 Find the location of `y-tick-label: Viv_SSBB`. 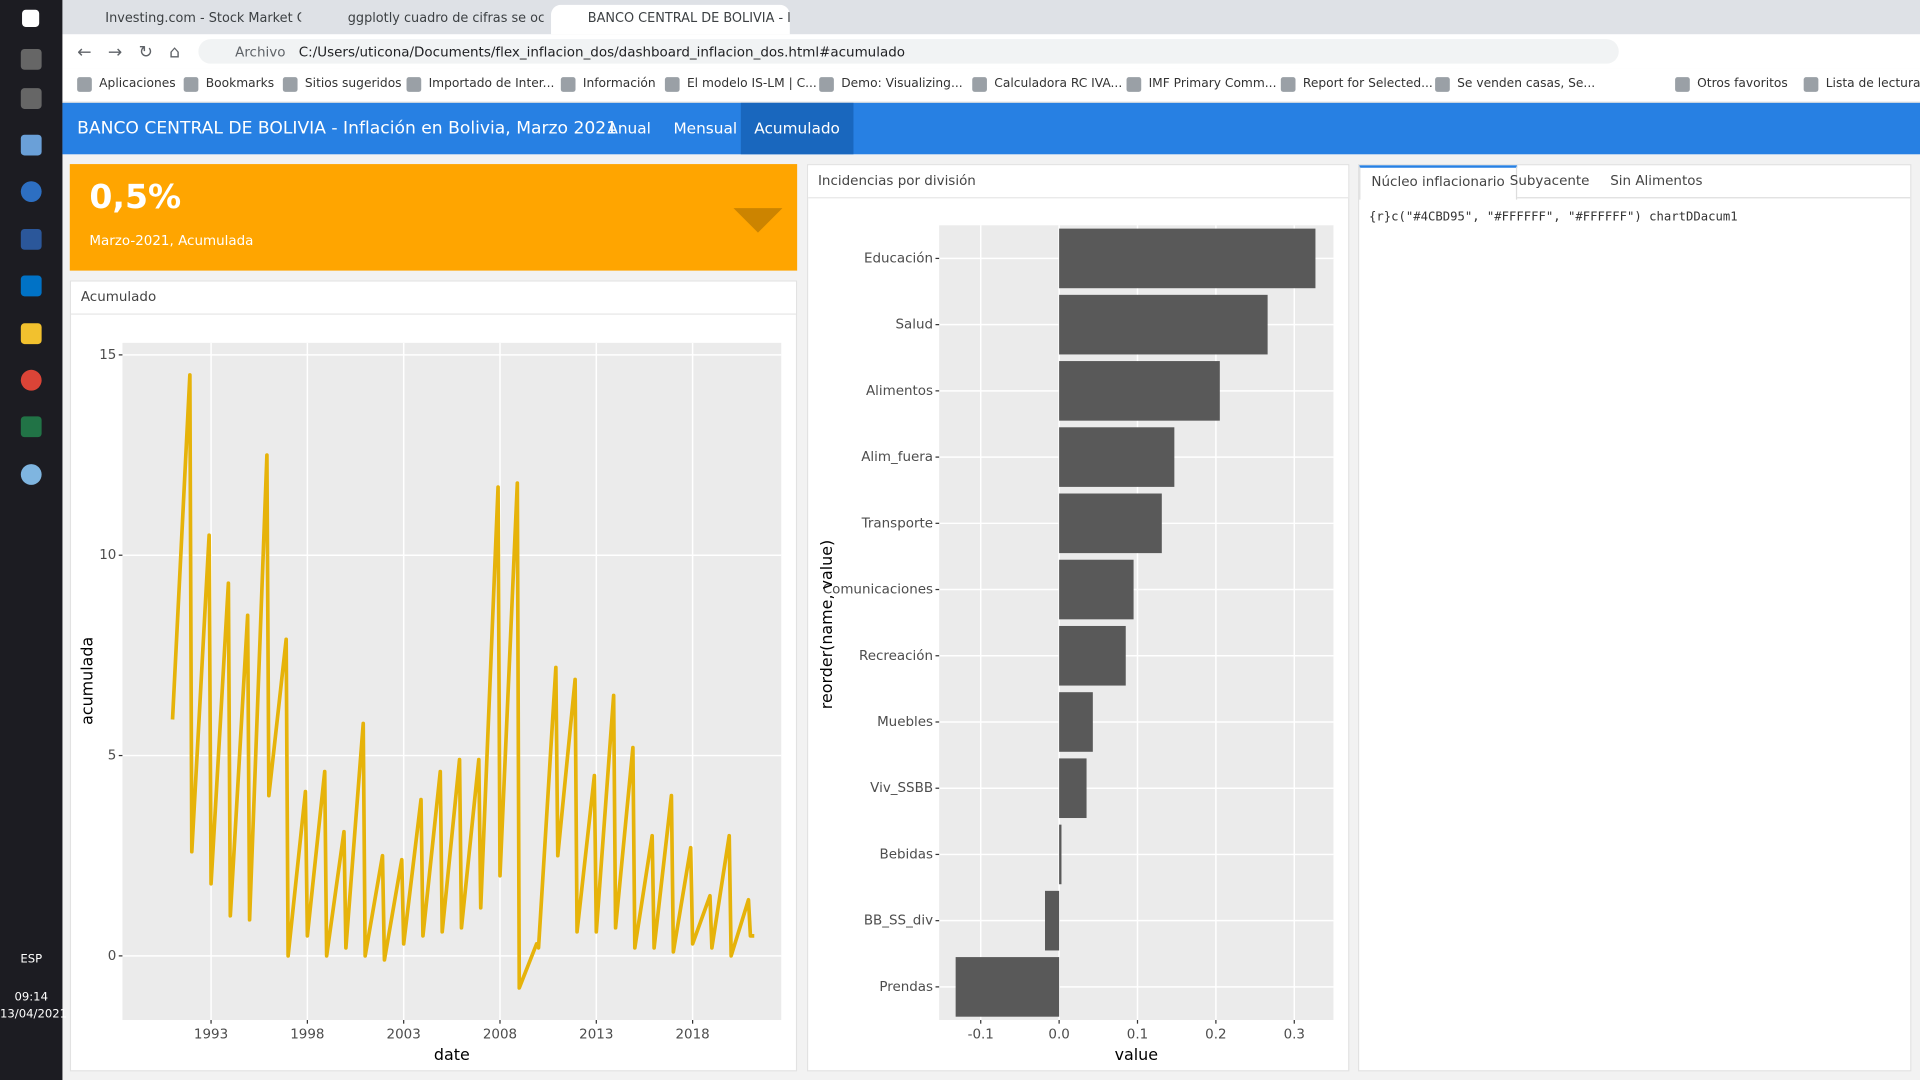

y-tick-label: Viv_SSBB is located at coordinates (901, 788).